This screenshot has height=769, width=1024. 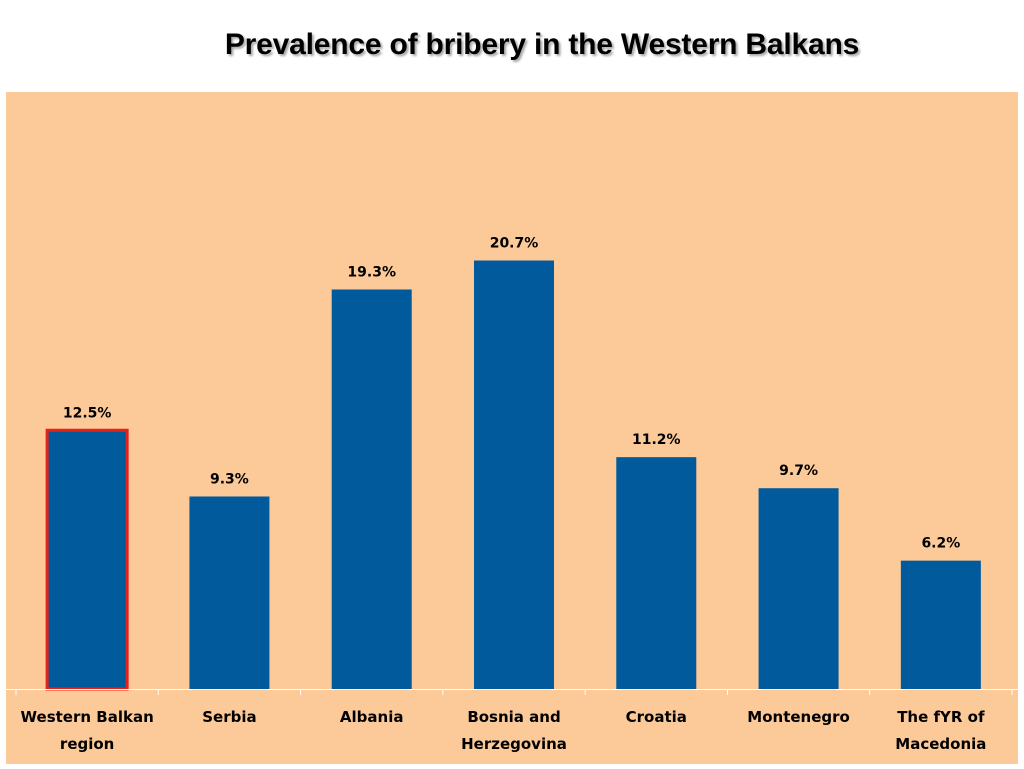 What do you see at coordinates (514, 744) in the screenshot?
I see `category-label: Herzegovina` at bounding box center [514, 744].